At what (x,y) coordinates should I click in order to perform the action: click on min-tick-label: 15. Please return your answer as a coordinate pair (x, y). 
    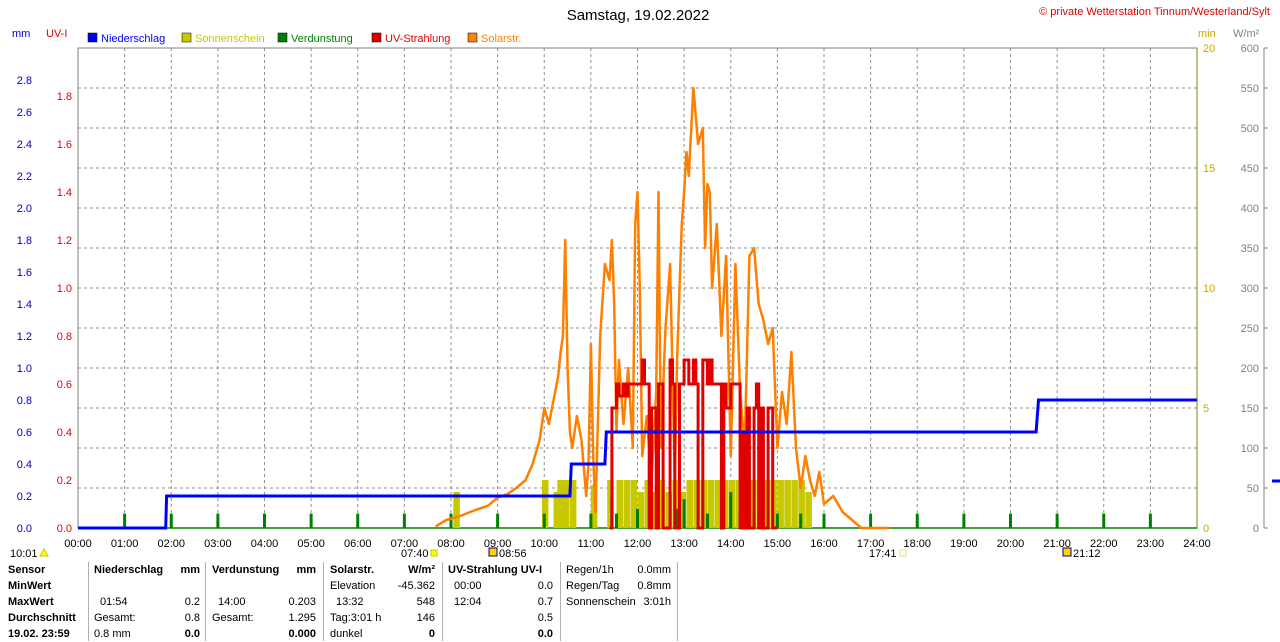
    Looking at the image, I should click on (1209, 169).